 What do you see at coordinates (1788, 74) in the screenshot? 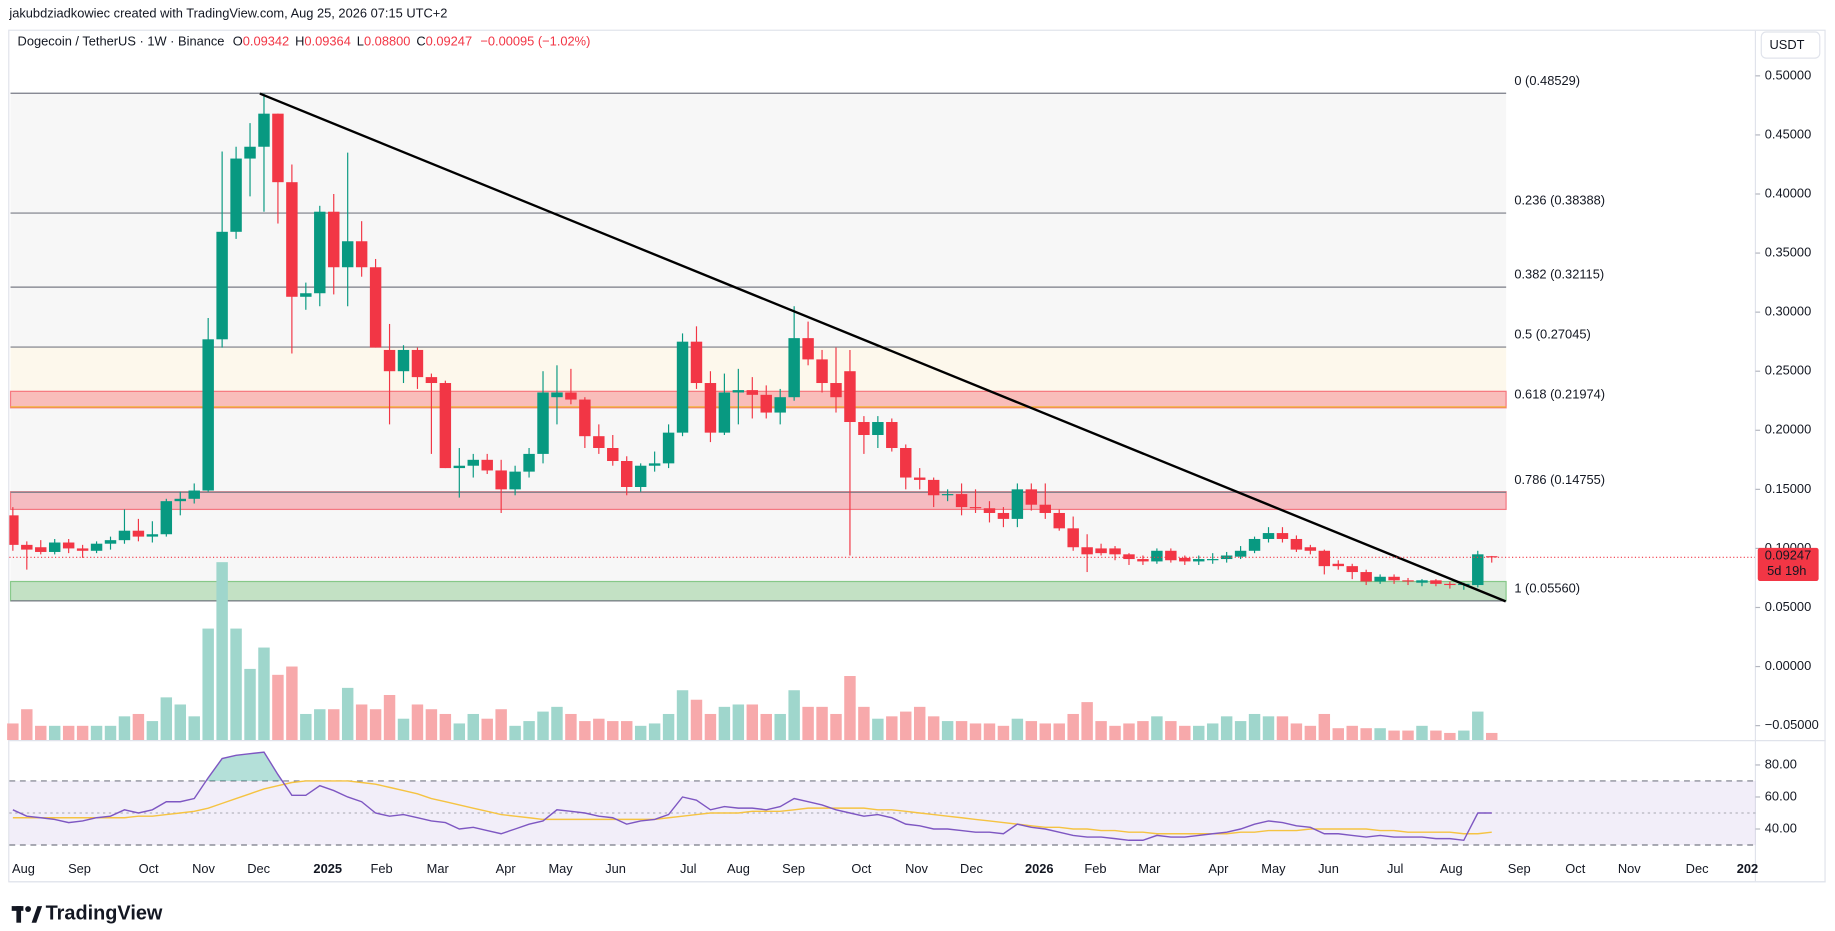
I see `y-tick-label: 0.50000` at bounding box center [1788, 74].